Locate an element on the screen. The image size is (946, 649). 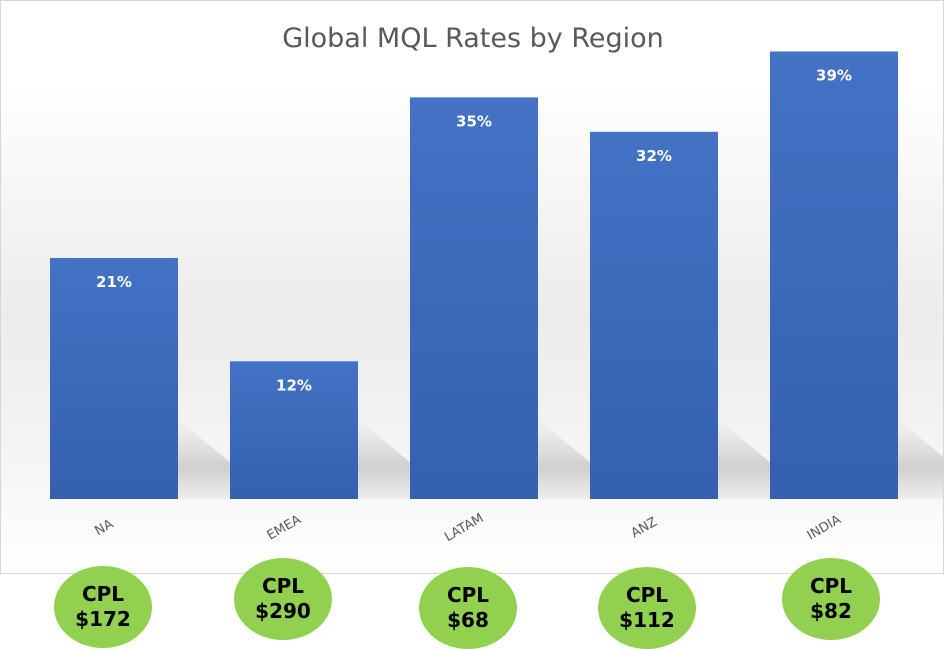
cpl-badge-value: $172 is located at coordinates (103, 619).